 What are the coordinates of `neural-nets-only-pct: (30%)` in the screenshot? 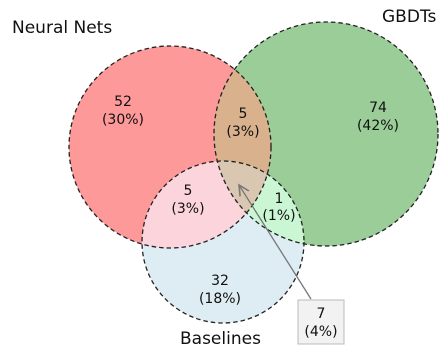 It's located at (123, 120).